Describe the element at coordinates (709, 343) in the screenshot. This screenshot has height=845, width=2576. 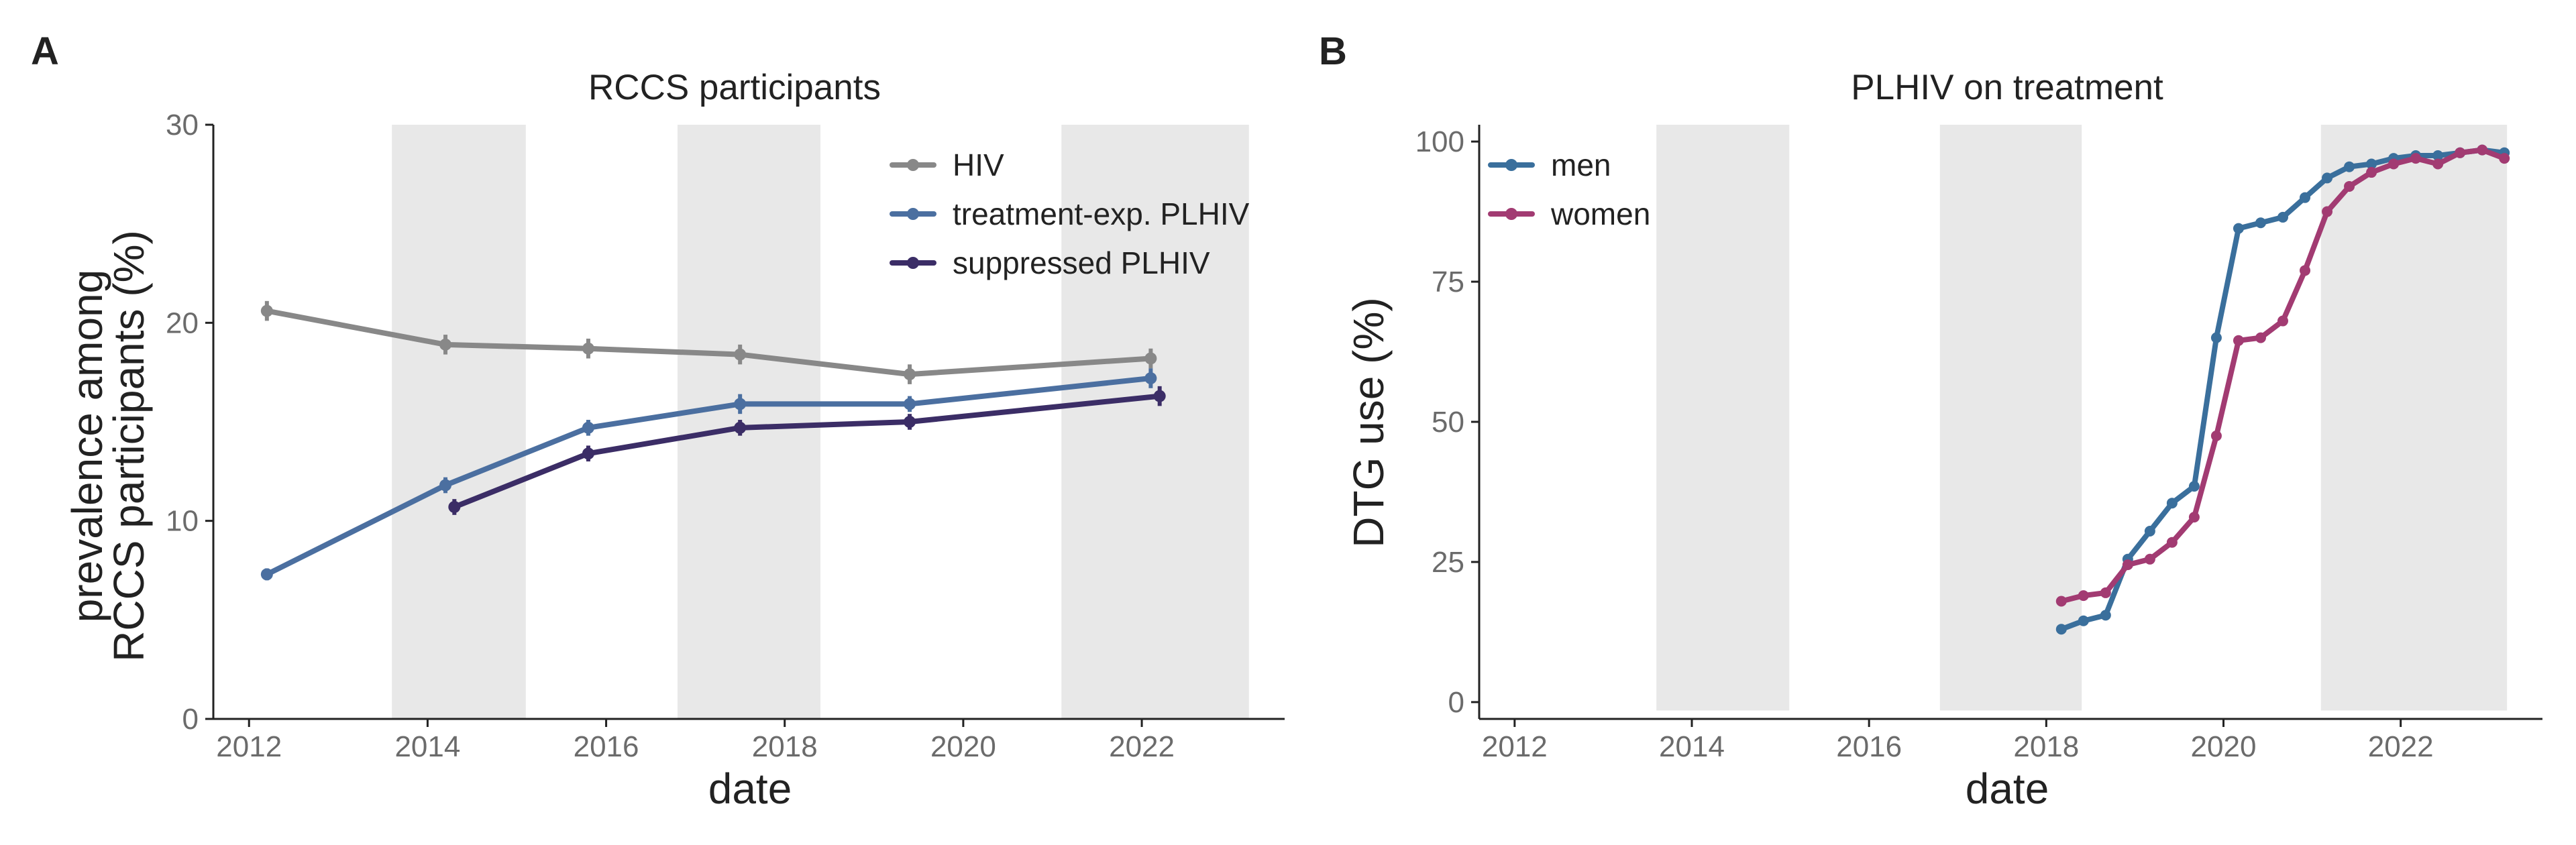
I see `series-line` at that location.